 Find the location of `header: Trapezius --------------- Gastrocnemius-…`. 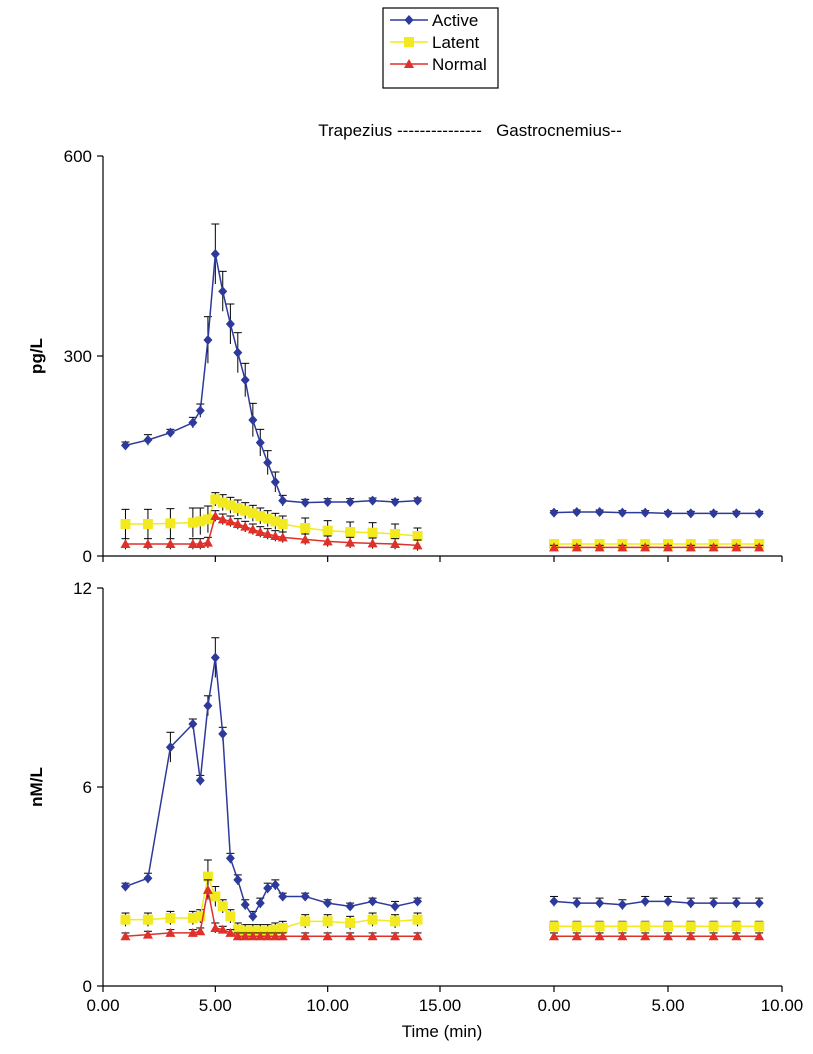

header: Trapezius --------------- Gastrocnemius-… is located at coordinates (469, 130).